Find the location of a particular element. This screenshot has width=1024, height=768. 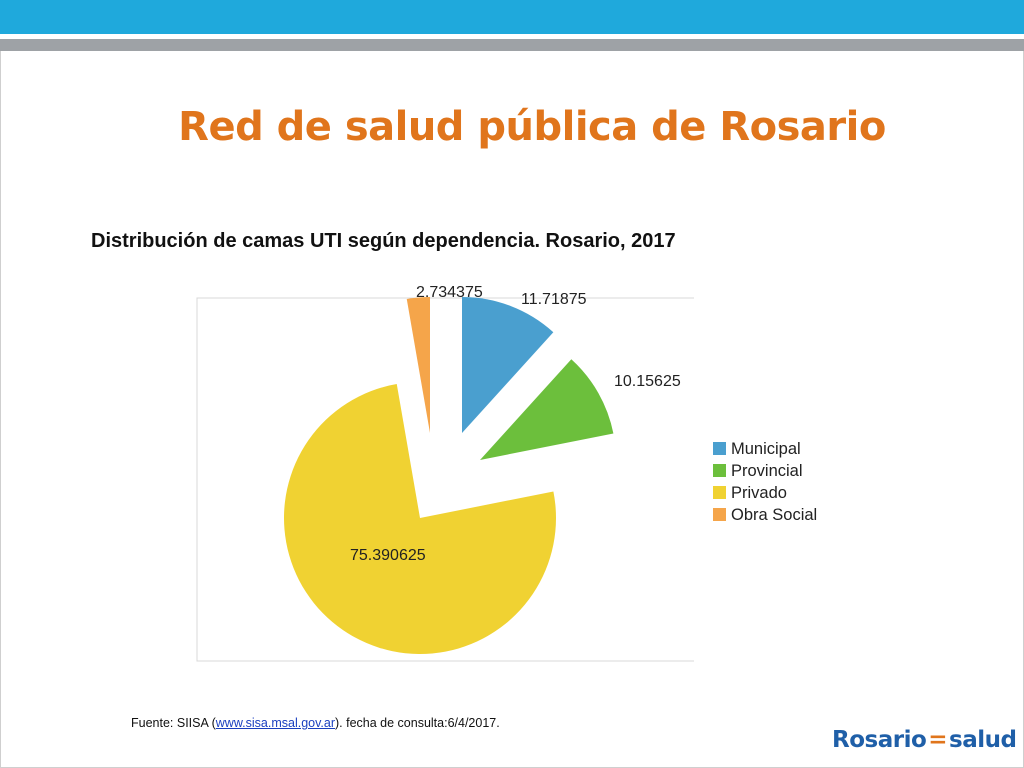

pie-slices is located at coordinates (449, 475).